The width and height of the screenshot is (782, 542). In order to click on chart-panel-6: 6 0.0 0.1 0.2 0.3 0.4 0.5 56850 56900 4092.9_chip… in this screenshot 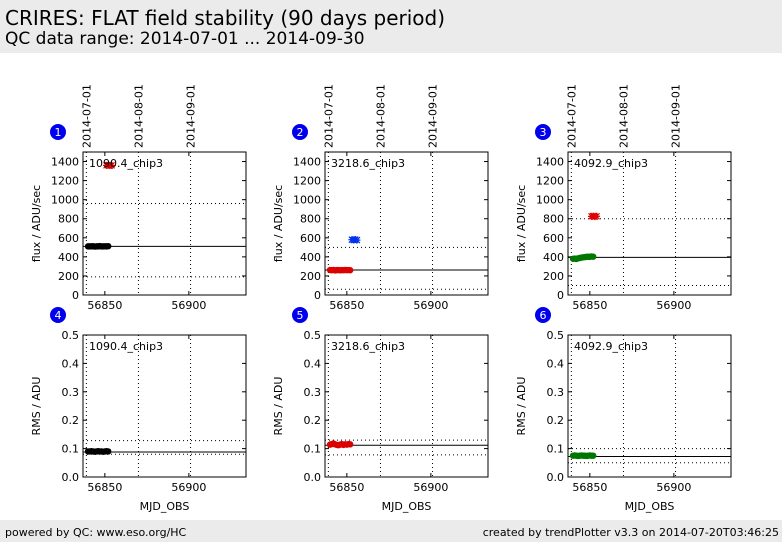, I will do `click(623, 410)`.